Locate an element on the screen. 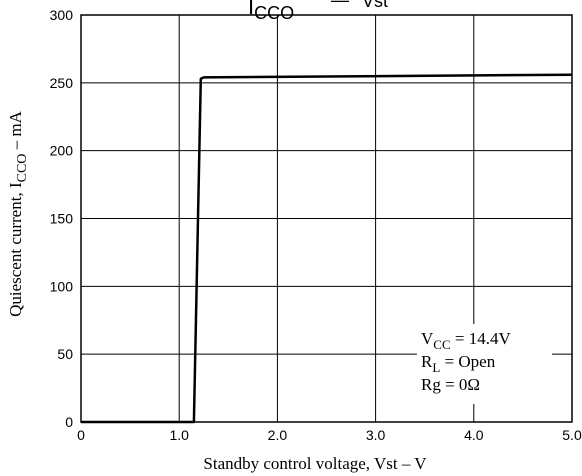  x-tick-label: 0 is located at coordinates (81, 435).